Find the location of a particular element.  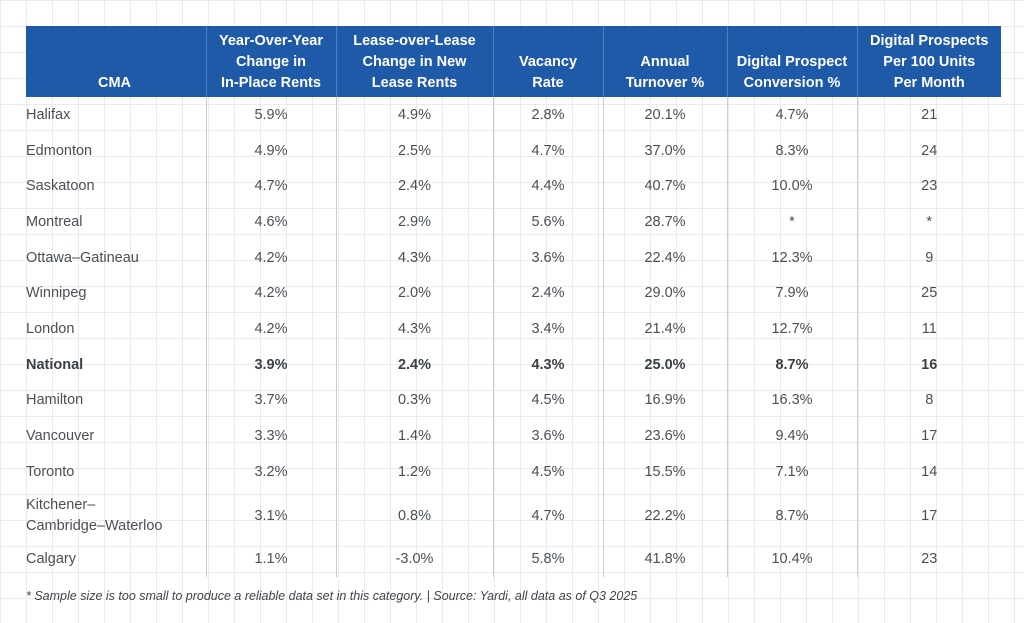

cell-prospects: 24 is located at coordinates (928, 150).